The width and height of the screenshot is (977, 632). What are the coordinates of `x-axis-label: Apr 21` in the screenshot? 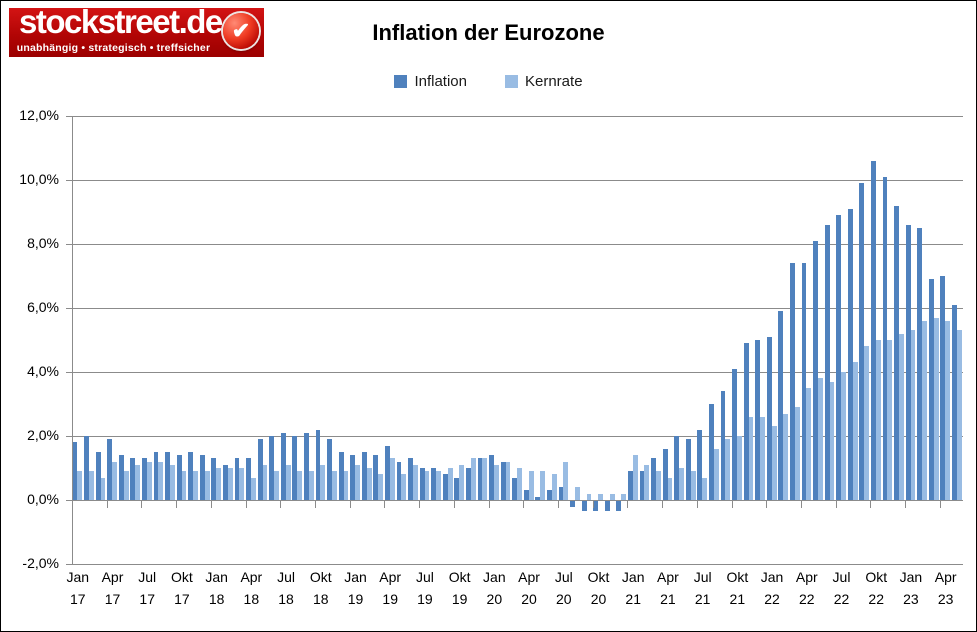 It's located at (668, 588).